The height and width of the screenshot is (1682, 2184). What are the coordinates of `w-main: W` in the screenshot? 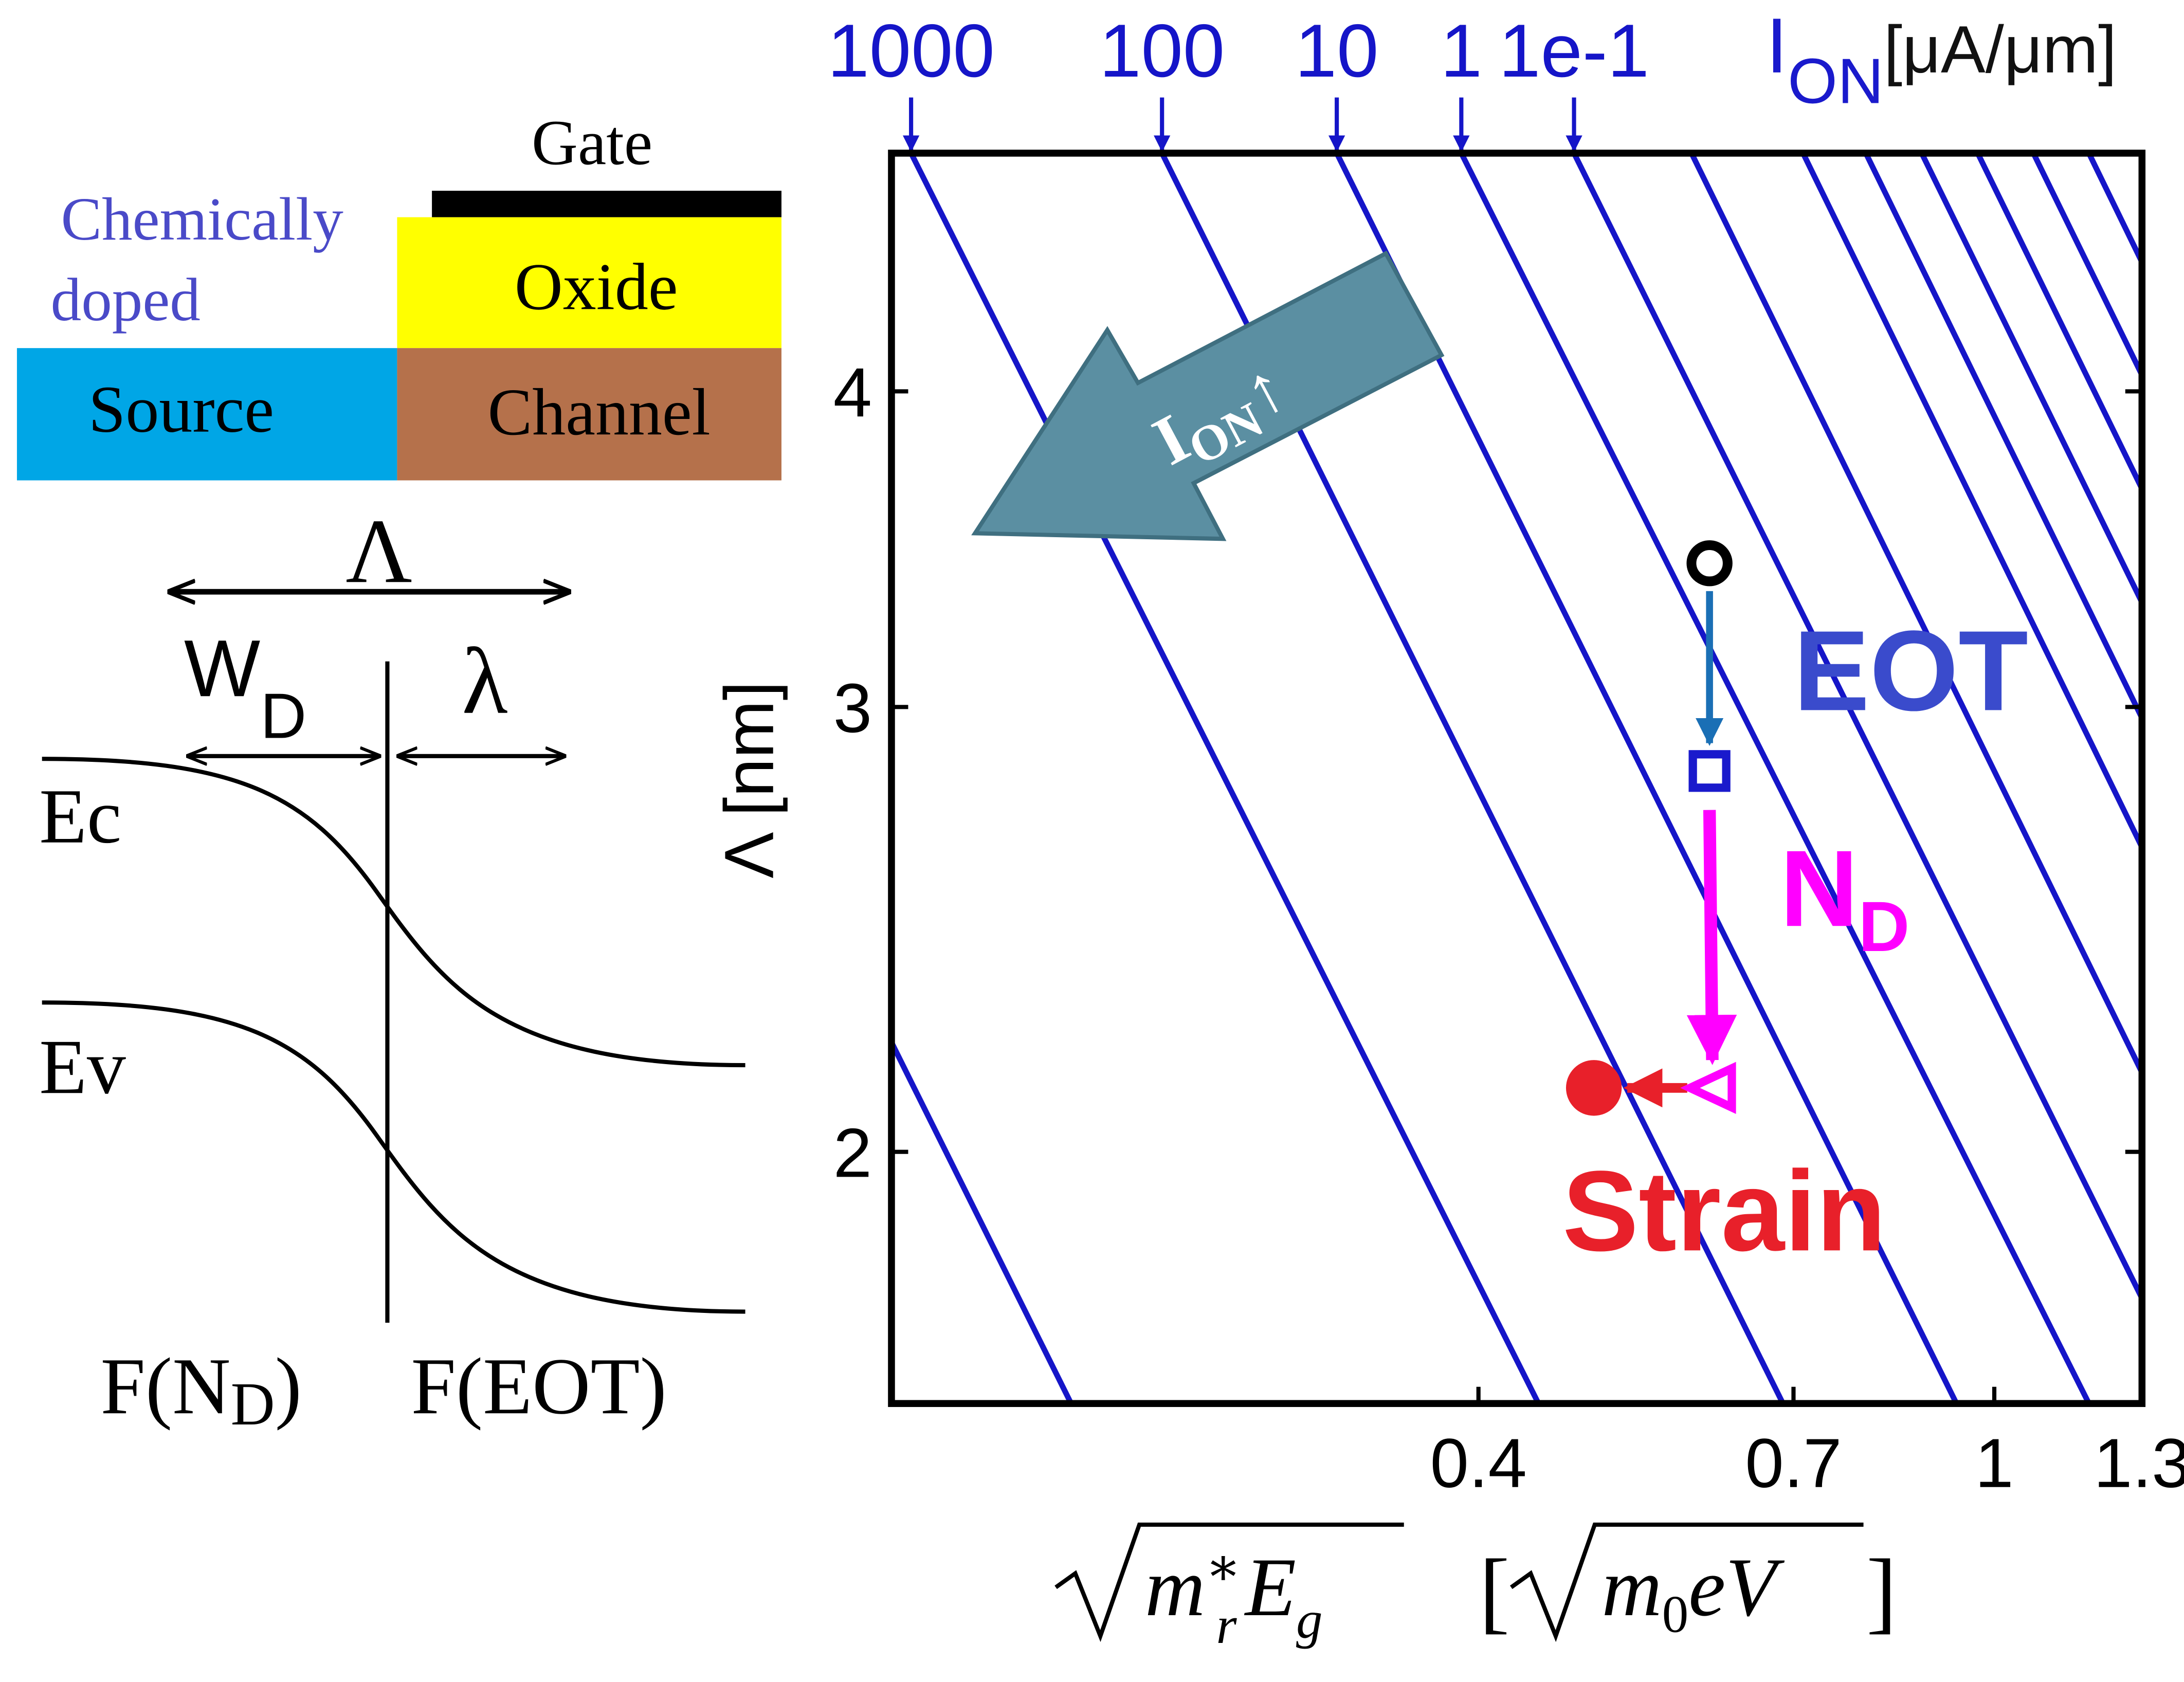 It's located at (222, 669).